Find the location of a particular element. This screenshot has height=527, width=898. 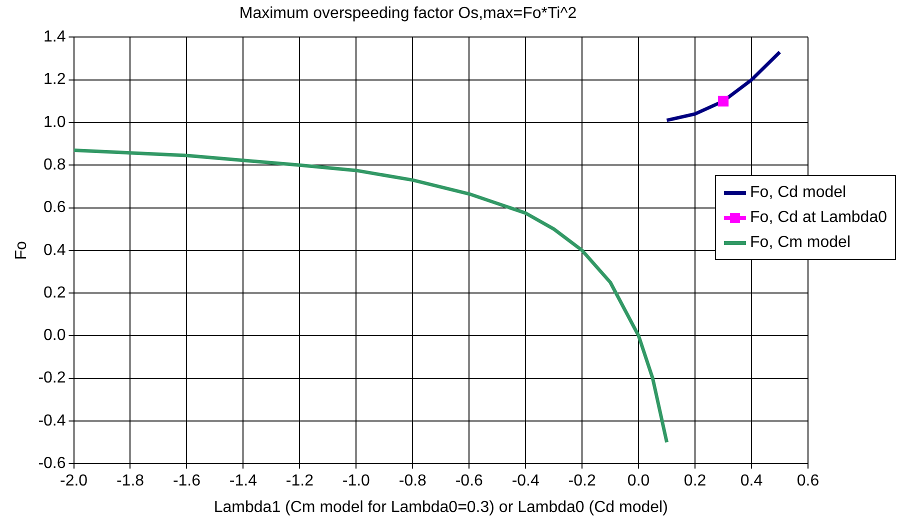

y-tick-label: -0.2 is located at coordinates (52, 378).